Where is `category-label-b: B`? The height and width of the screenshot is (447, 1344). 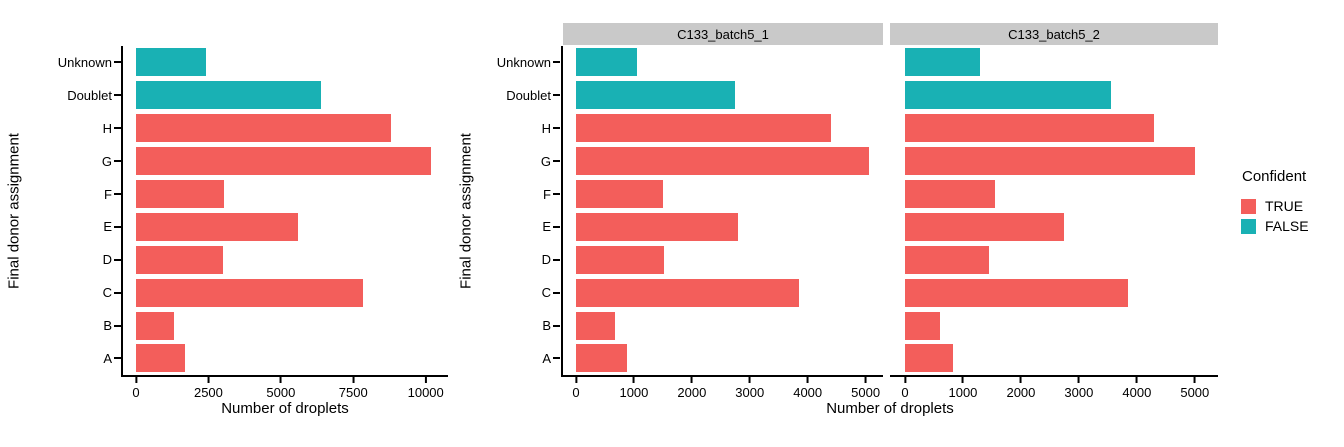 category-label-b: B is located at coordinates (546, 326).